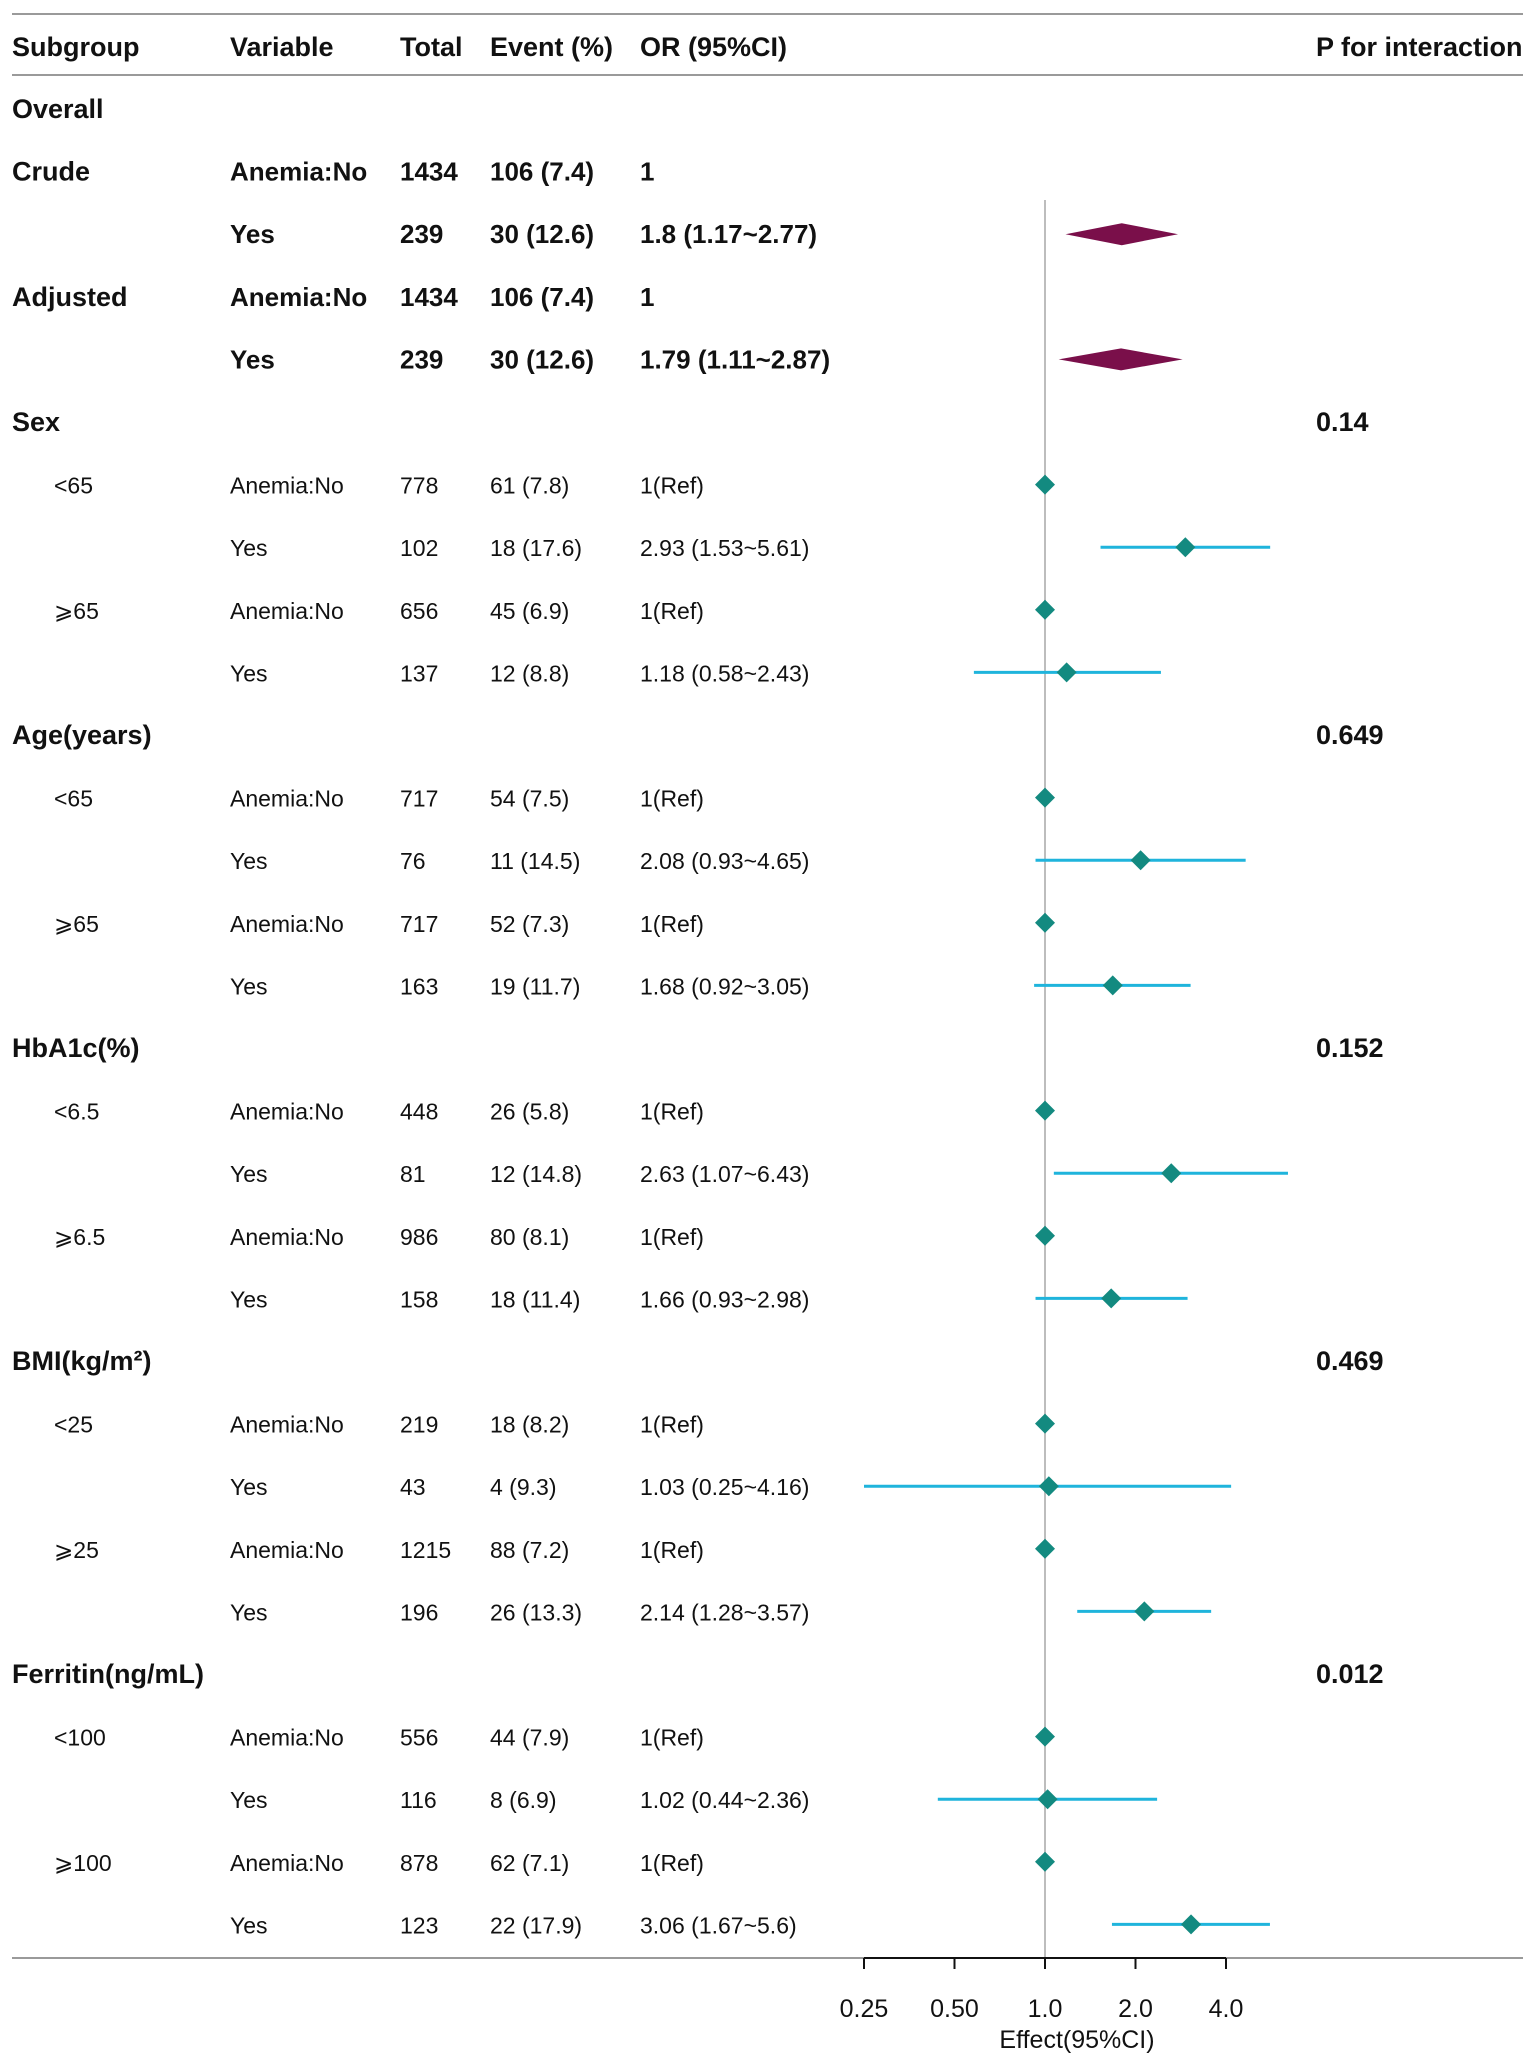 This screenshot has height=2067, width=1535. Describe the element at coordinates (724, 1800) in the screenshot. I see `or-cell: 1.02 (0.44~2.36)` at that location.